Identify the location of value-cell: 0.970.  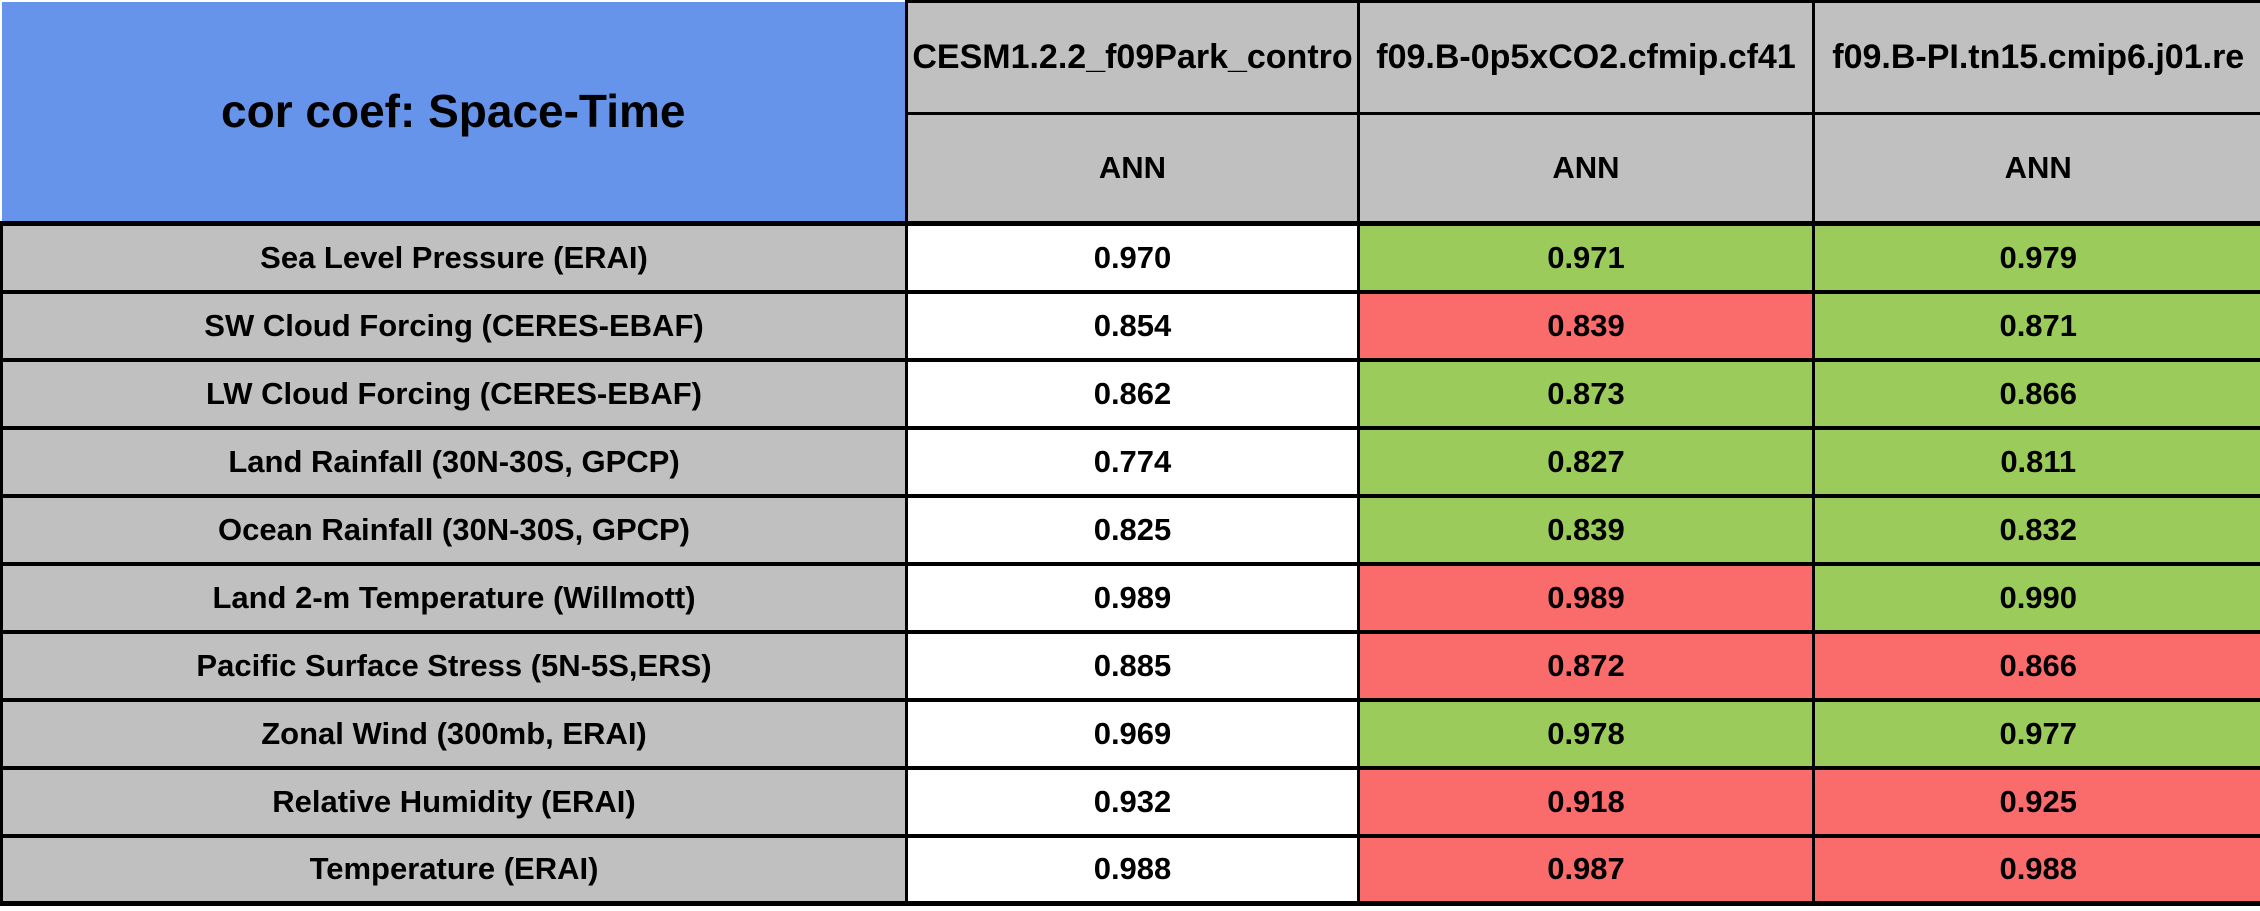
(1132, 257).